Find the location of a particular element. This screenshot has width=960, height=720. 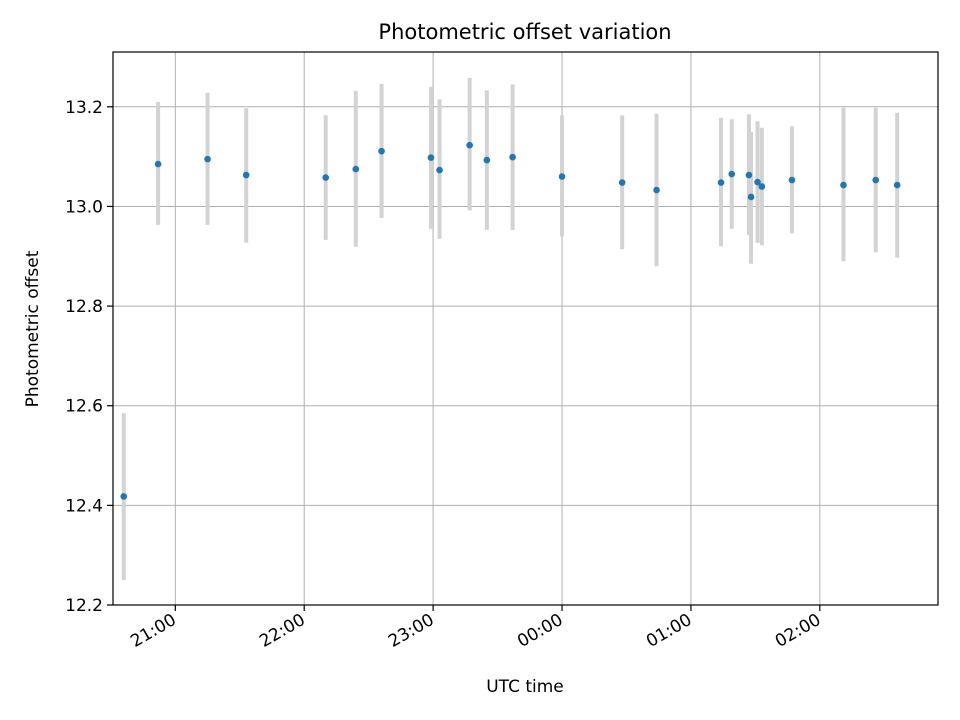

y-tick-label: 12.8 is located at coordinates (84, 307).